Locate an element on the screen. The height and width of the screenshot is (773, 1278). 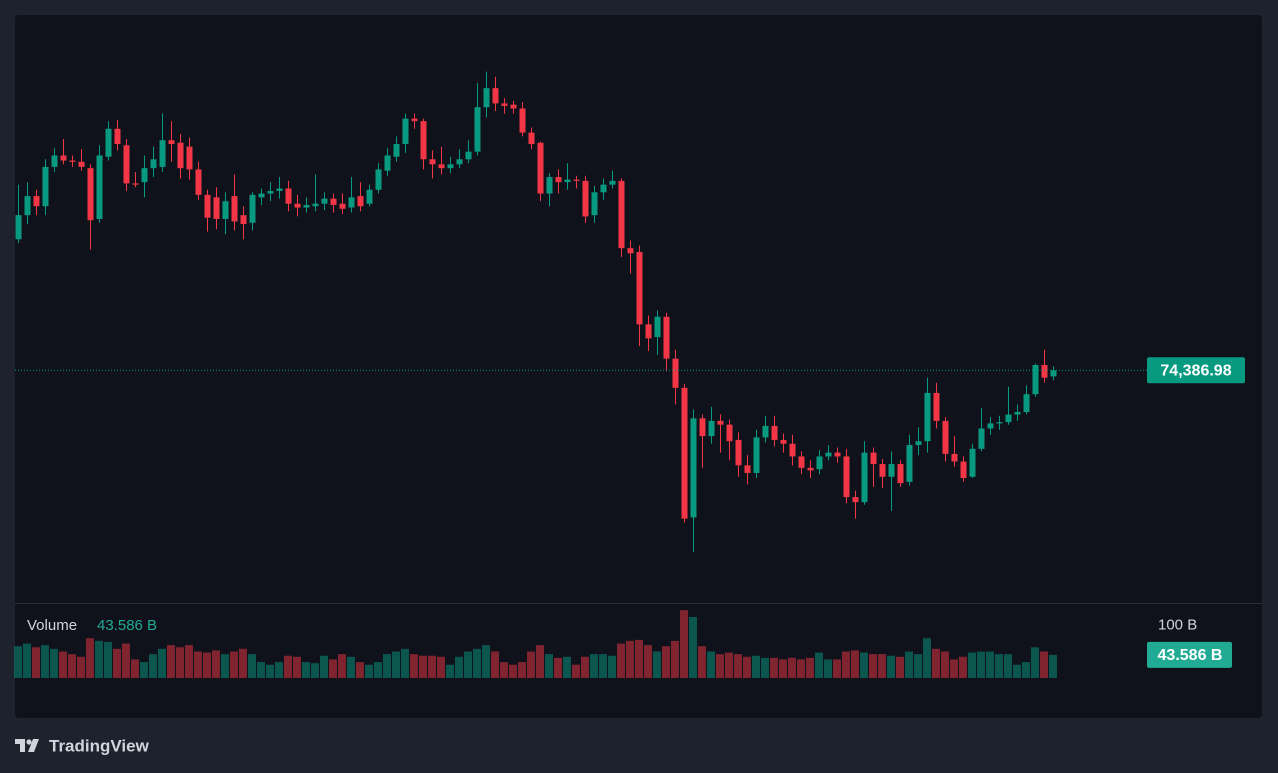
brand-logo is located at coordinates (27, 745).